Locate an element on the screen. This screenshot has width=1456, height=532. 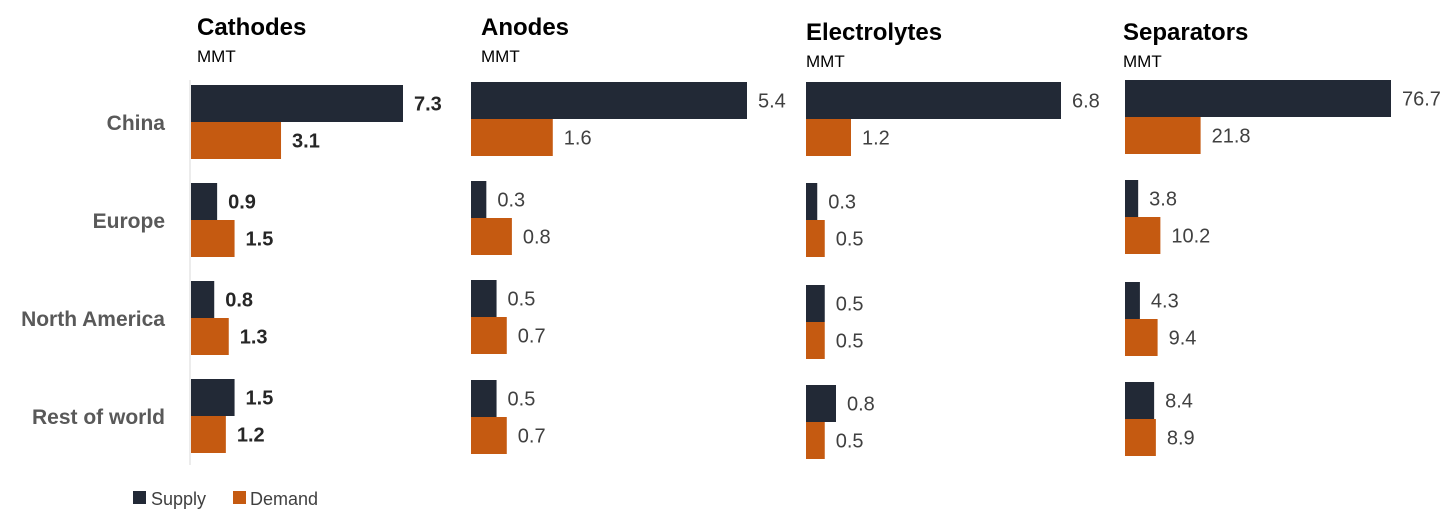
value-label-supply-north-america: 0.8 is located at coordinates (239, 301).